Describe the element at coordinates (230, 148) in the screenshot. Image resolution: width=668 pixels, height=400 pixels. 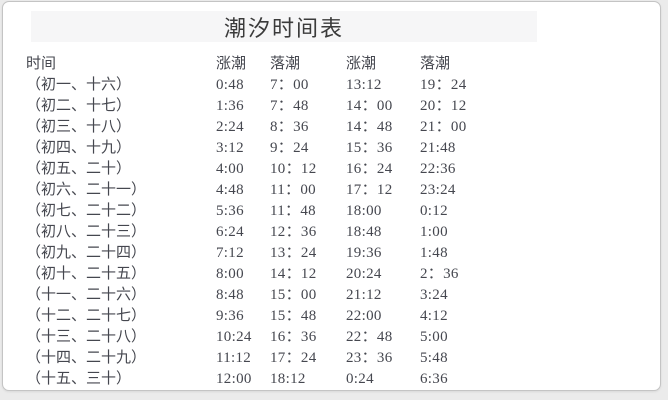
I see `time-cell: 3:12` at that location.